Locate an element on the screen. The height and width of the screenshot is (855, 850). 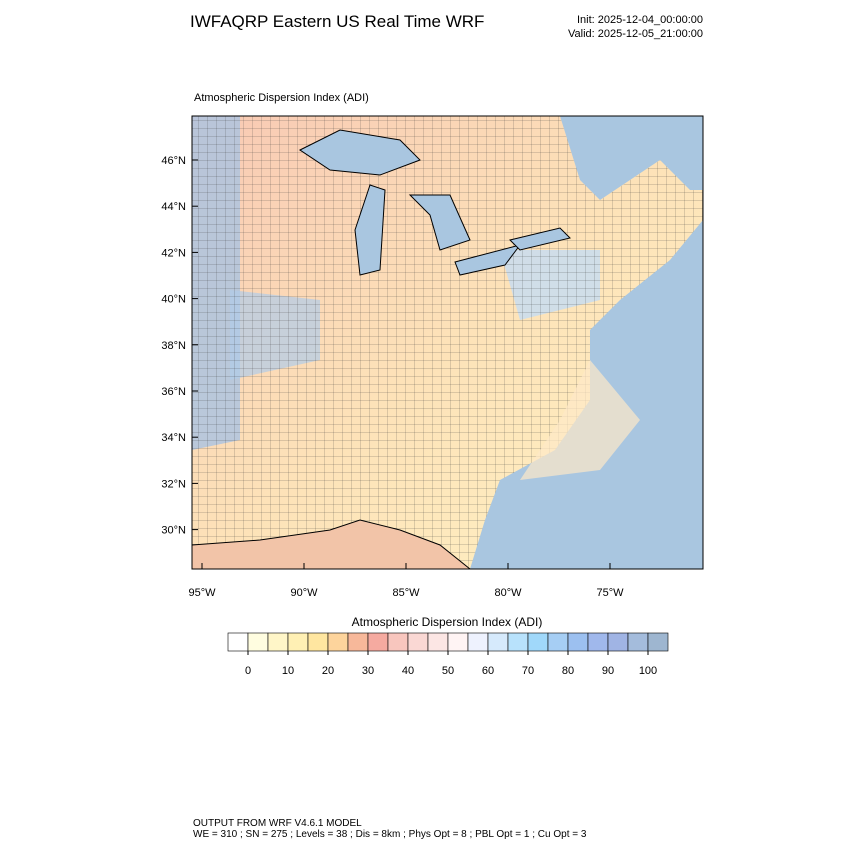
map-subtitle: Atmospheric Dispersion Index (ADI) is located at coordinates (281, 98).